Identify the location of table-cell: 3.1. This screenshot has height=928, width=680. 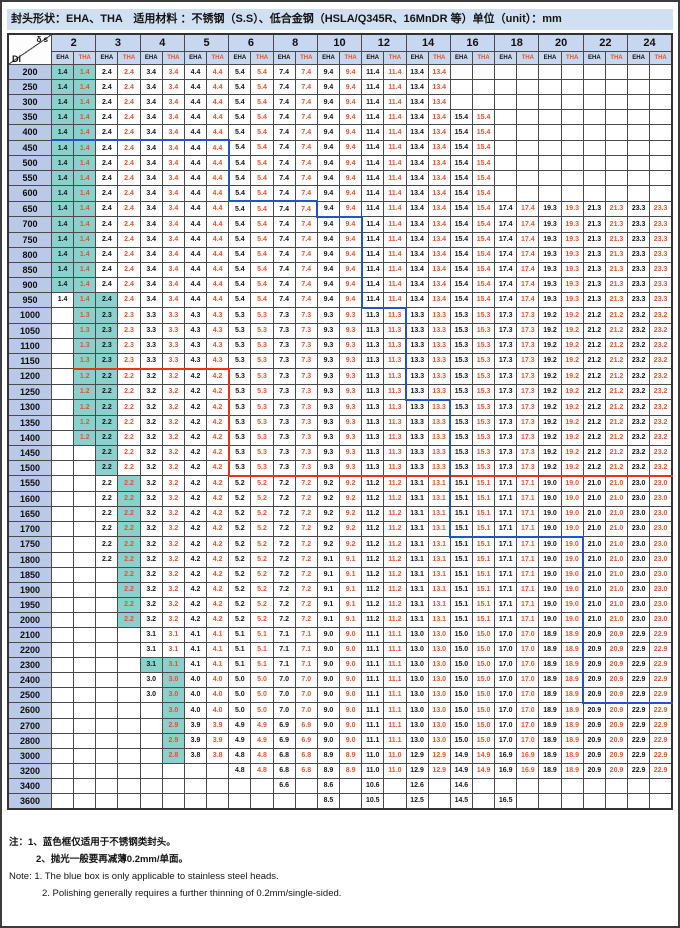
(173, 649).